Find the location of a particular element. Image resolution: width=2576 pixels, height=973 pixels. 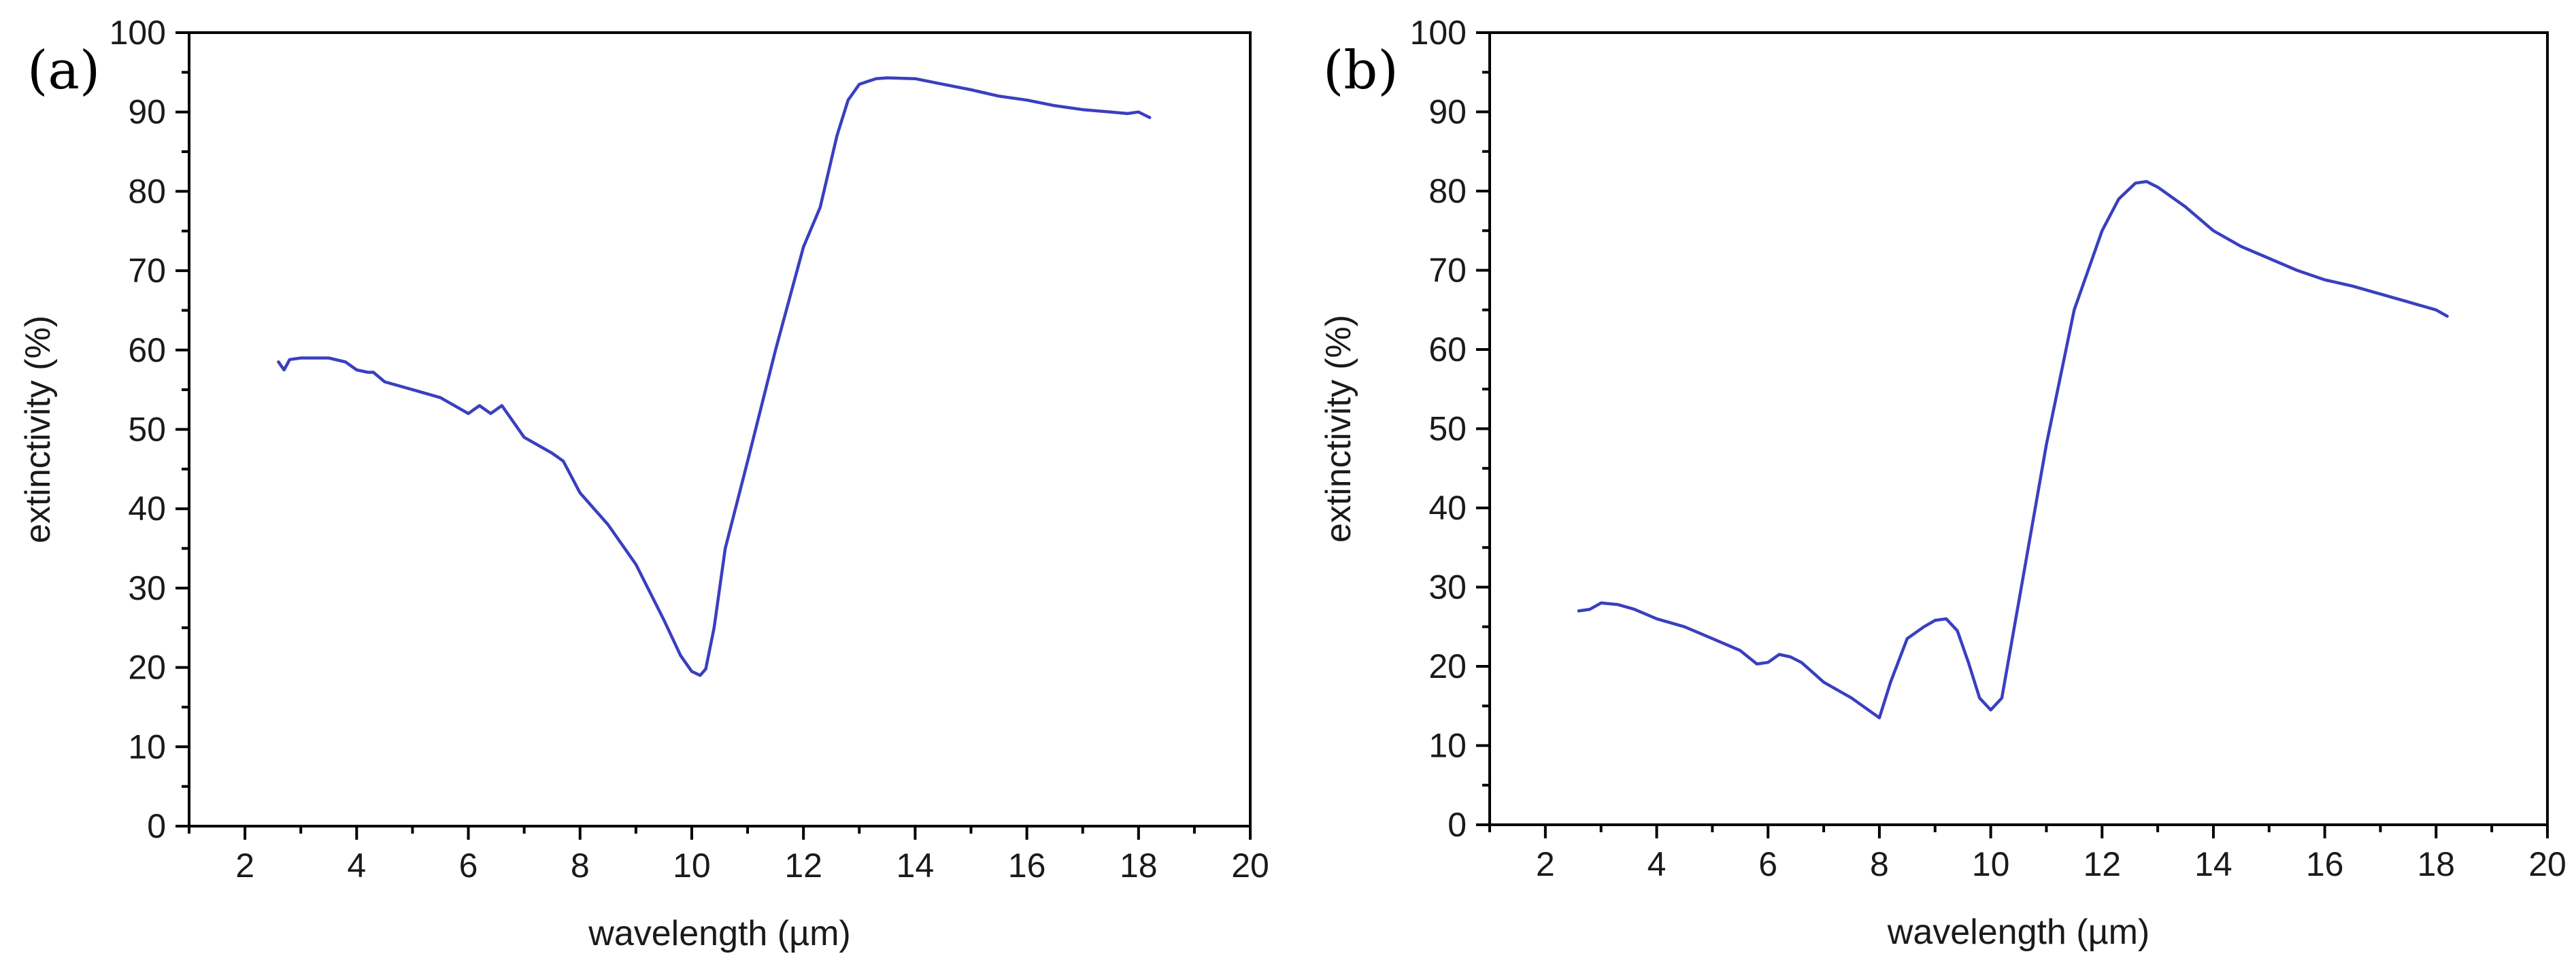

x-tick-label-a: 14 is located at coordinates (916, 866).